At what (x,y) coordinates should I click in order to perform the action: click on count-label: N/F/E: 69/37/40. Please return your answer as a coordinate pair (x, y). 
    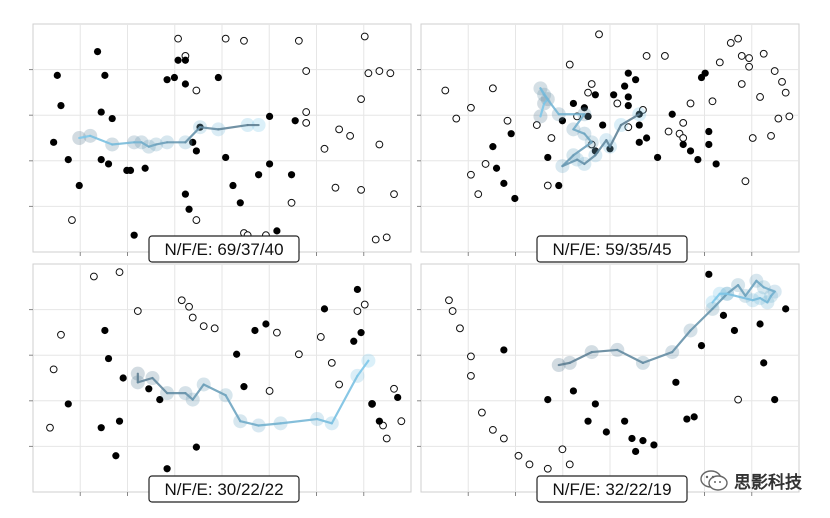
    Looking at the image, I should click on (223, 249).